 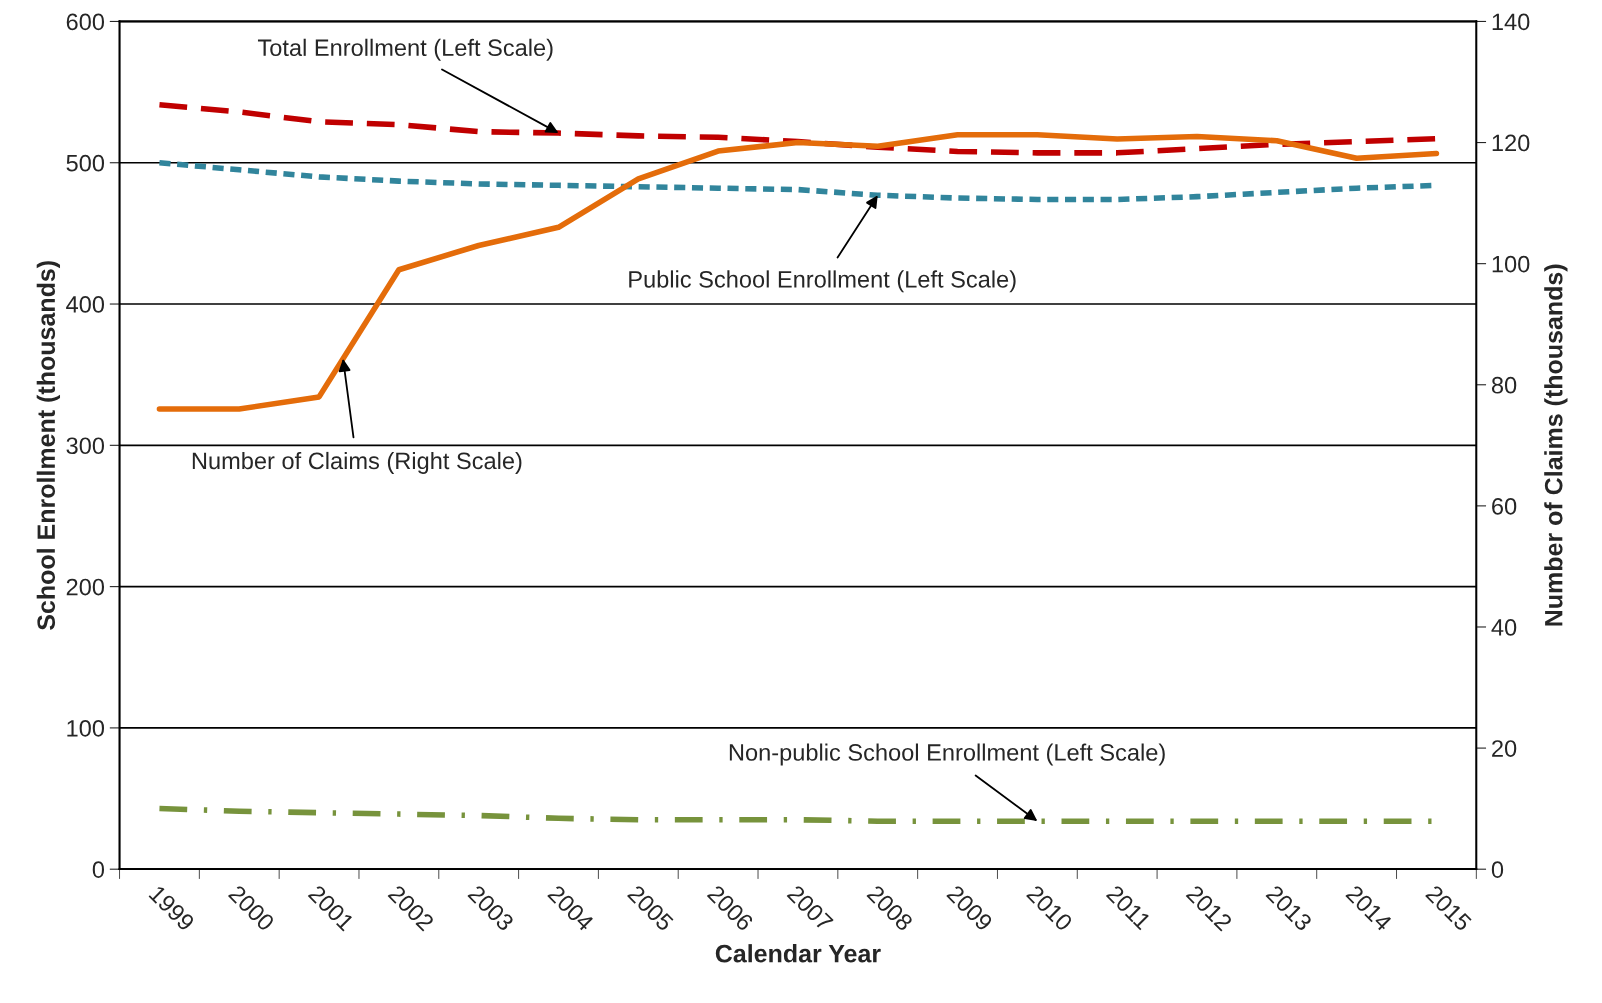 I want to click on series-label: Number of Claims (Right Scale), so click(x=357, y=462).